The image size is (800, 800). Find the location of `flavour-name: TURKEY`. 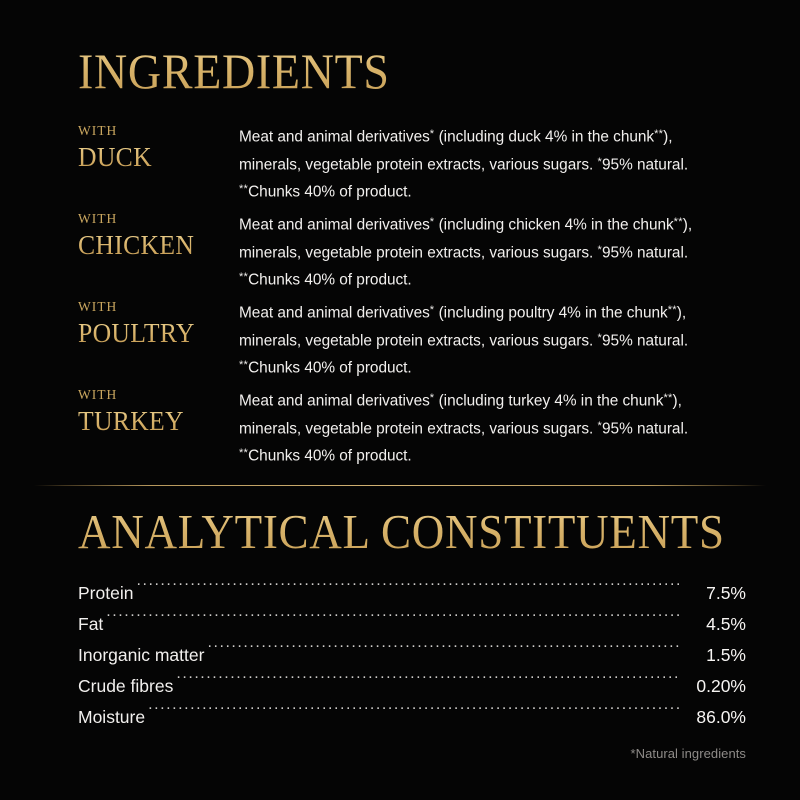

flavour-name: TURKEY is located at coordinates (149, 420).